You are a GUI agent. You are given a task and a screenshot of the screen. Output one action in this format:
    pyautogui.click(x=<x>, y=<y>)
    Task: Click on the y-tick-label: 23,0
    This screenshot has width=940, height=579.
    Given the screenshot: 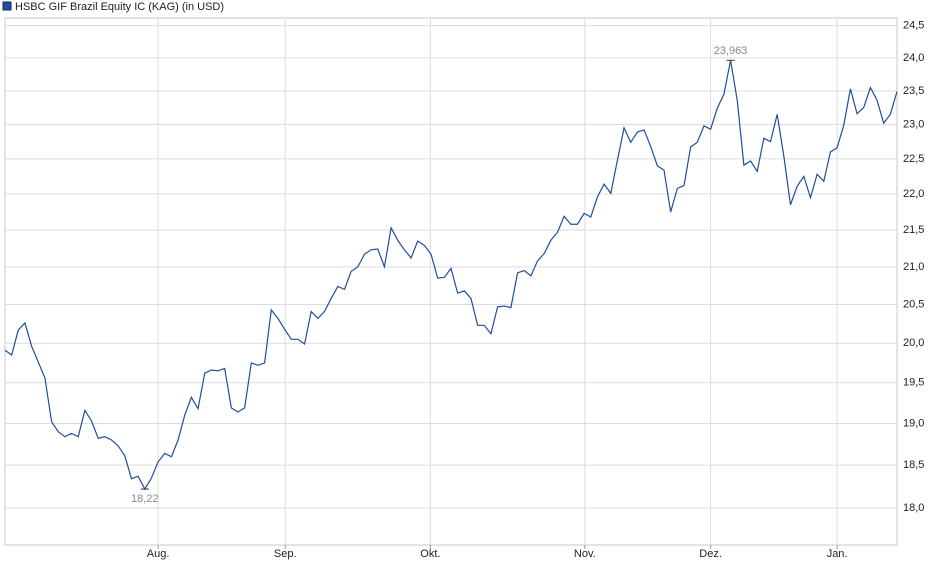 What is the action you would take?
    pyautogui.click(x=913, y=124)
    